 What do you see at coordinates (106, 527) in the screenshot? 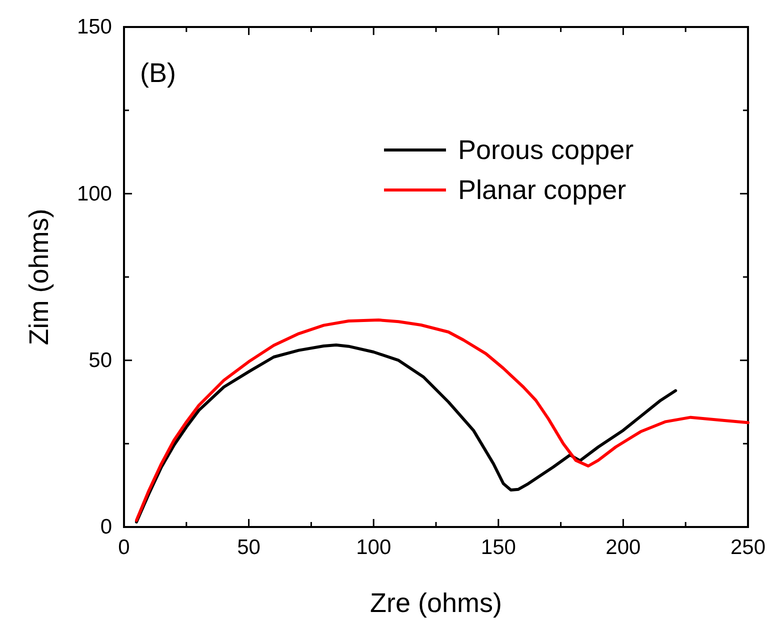
I see `y-tick-label: 0` at bounding box center [106, 527].